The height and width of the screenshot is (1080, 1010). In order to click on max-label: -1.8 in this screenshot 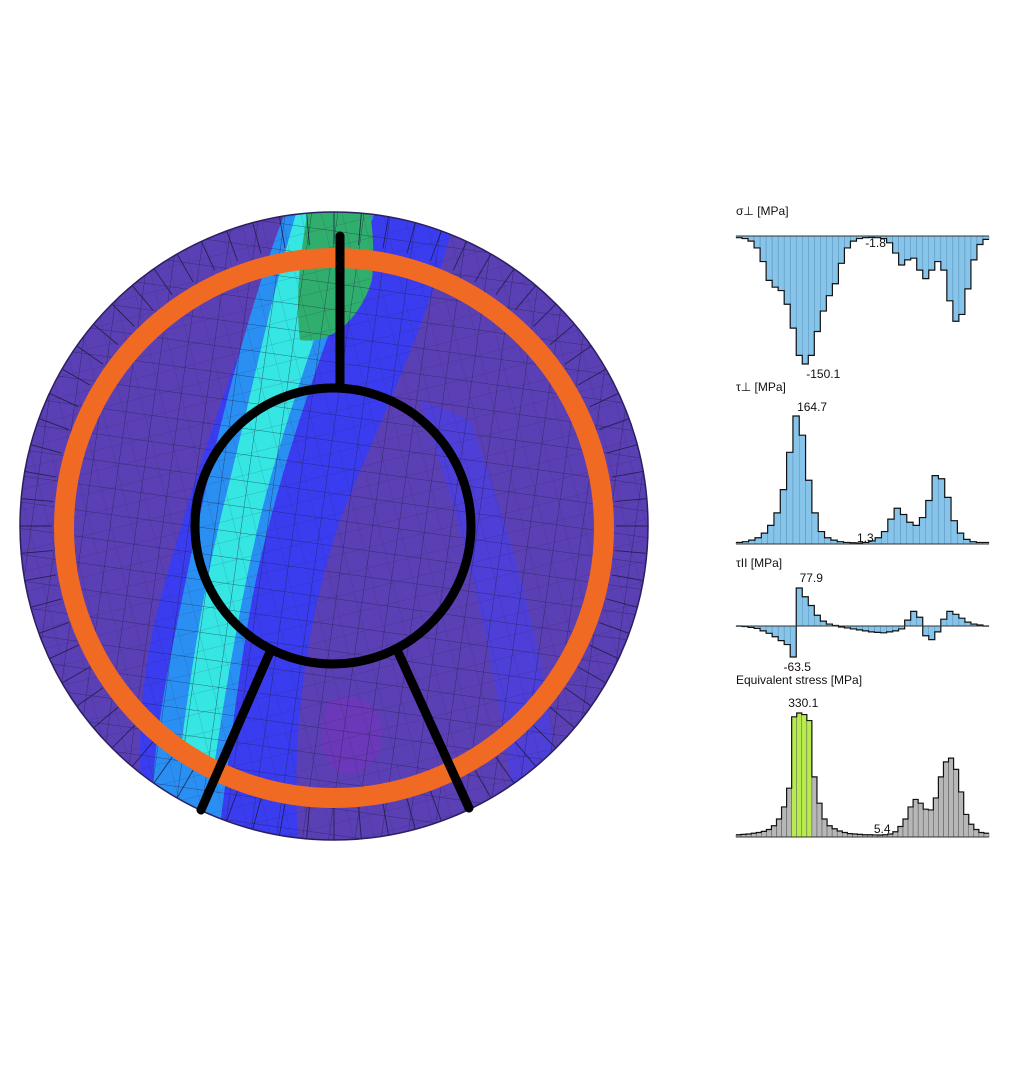, I will do `click(875, 243)`.